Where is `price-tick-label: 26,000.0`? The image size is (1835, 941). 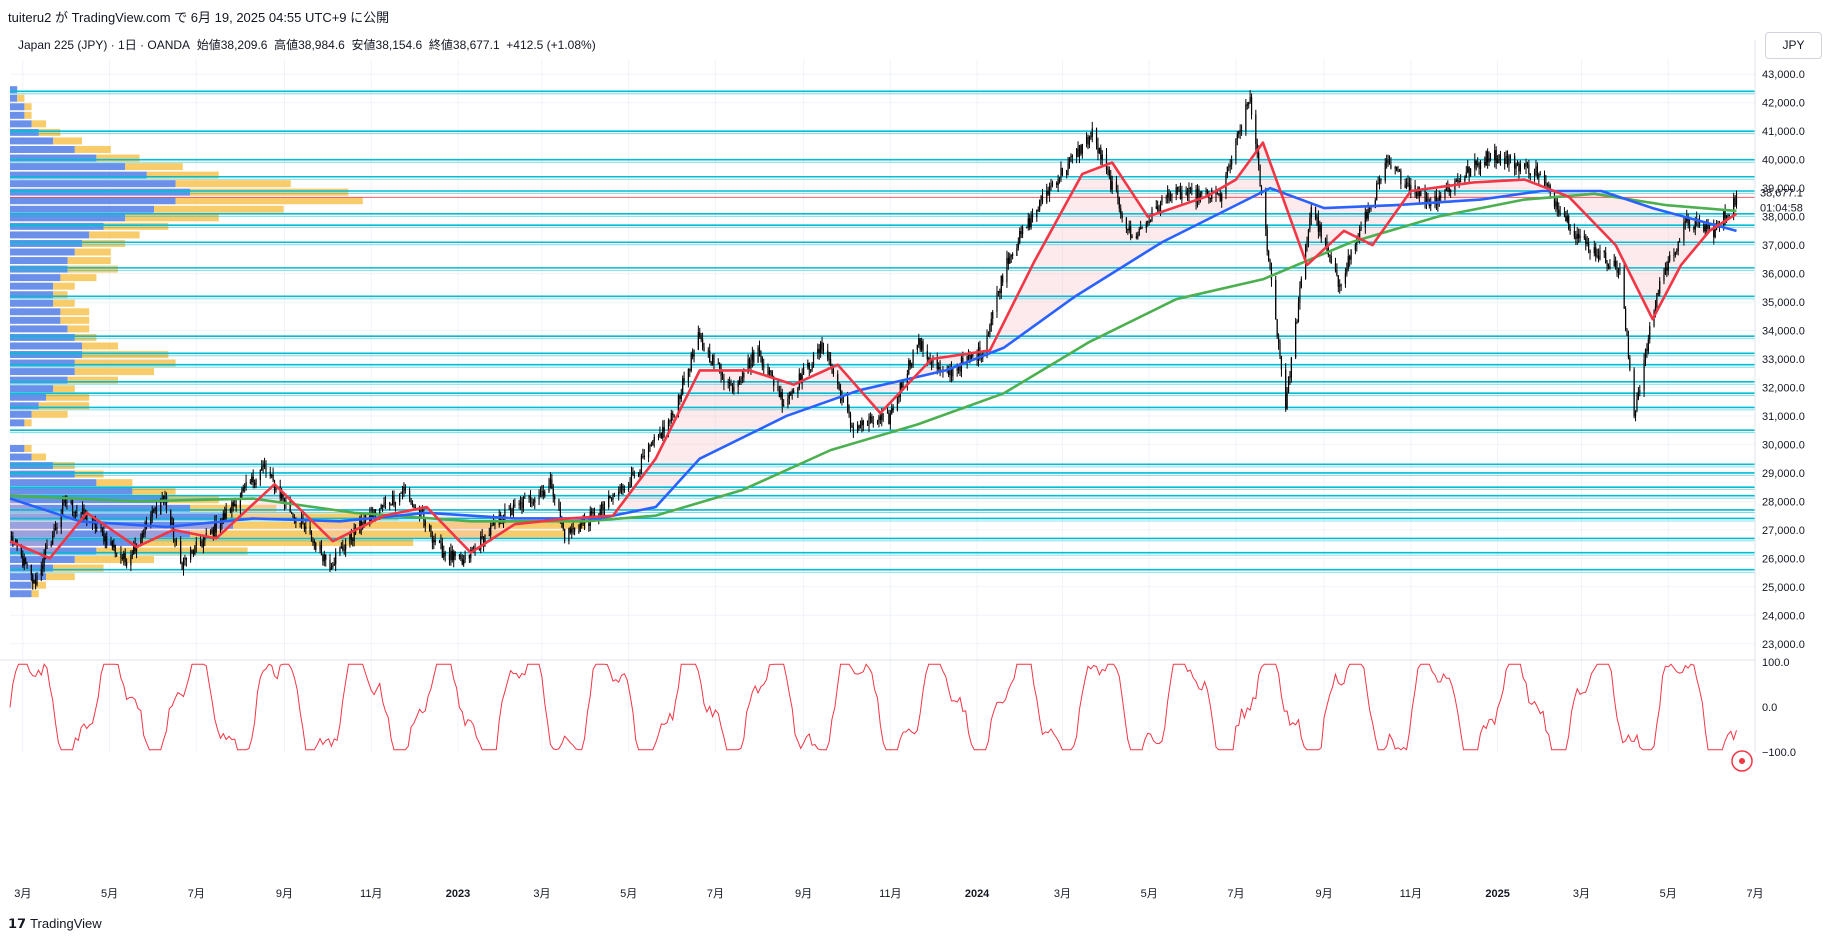 price-tick-label: 26,000.0 is located at coordinates (1783, 559).